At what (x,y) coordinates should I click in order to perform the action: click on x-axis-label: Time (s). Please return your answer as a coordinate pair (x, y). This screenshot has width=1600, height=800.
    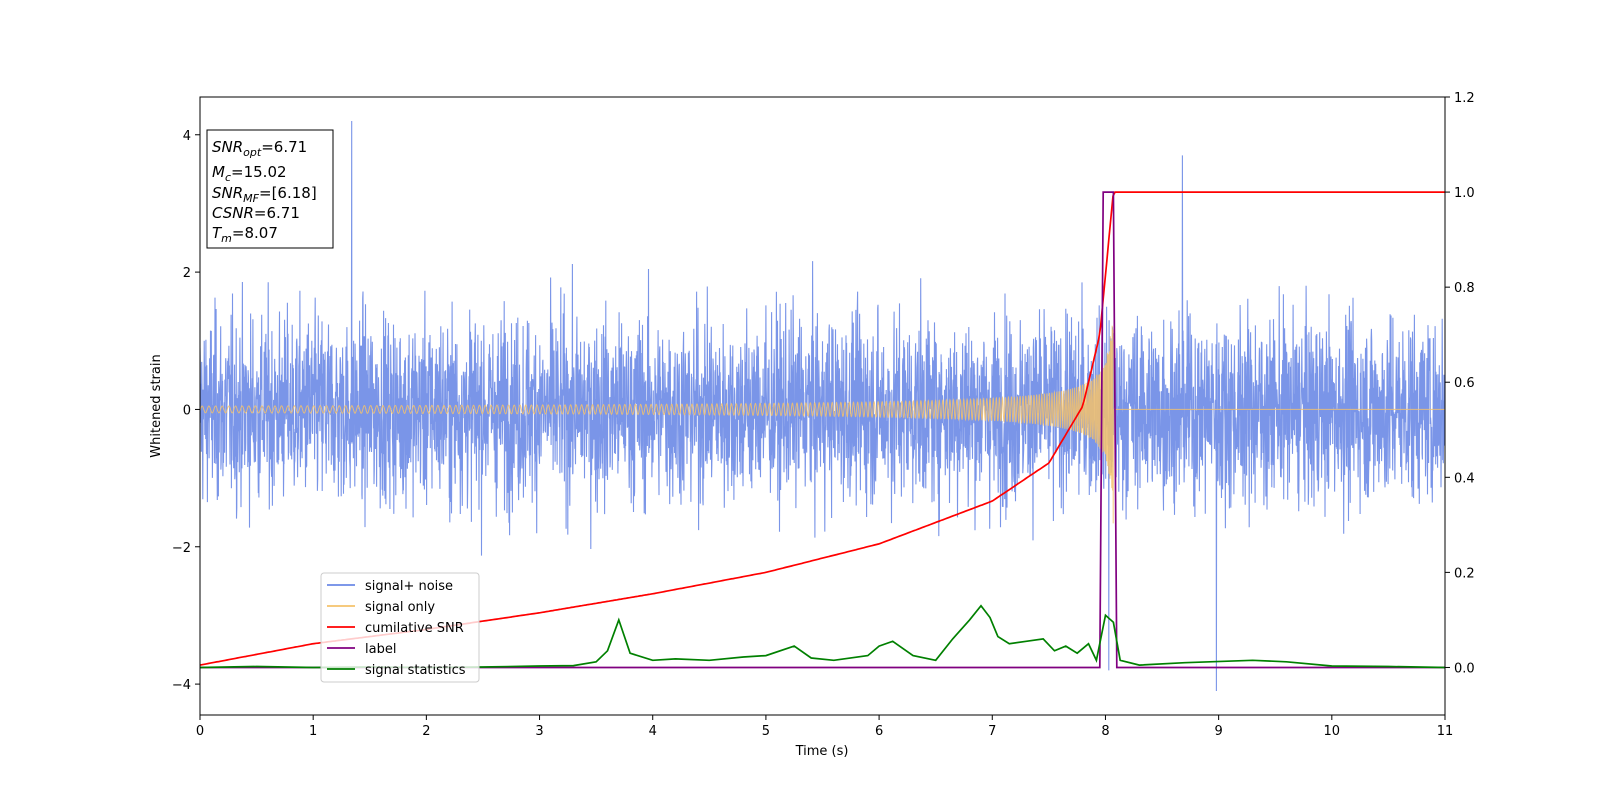
    Looking at the image, I should click on (822, 751).